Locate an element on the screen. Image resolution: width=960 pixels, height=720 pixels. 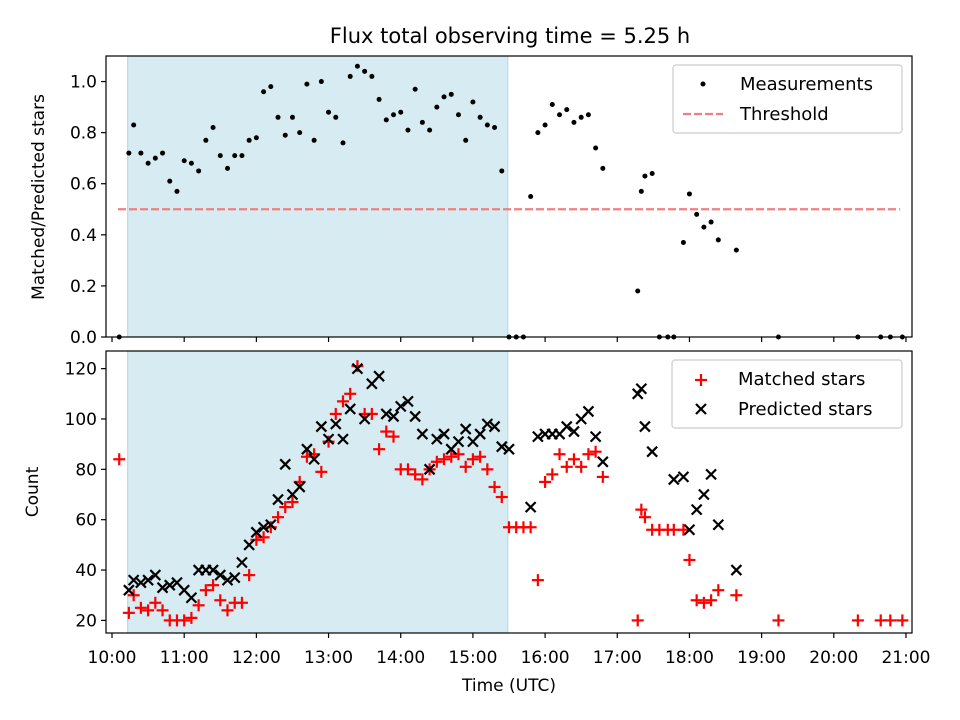
x-tick-label: 20:00 is located at coordinates (833, 658).